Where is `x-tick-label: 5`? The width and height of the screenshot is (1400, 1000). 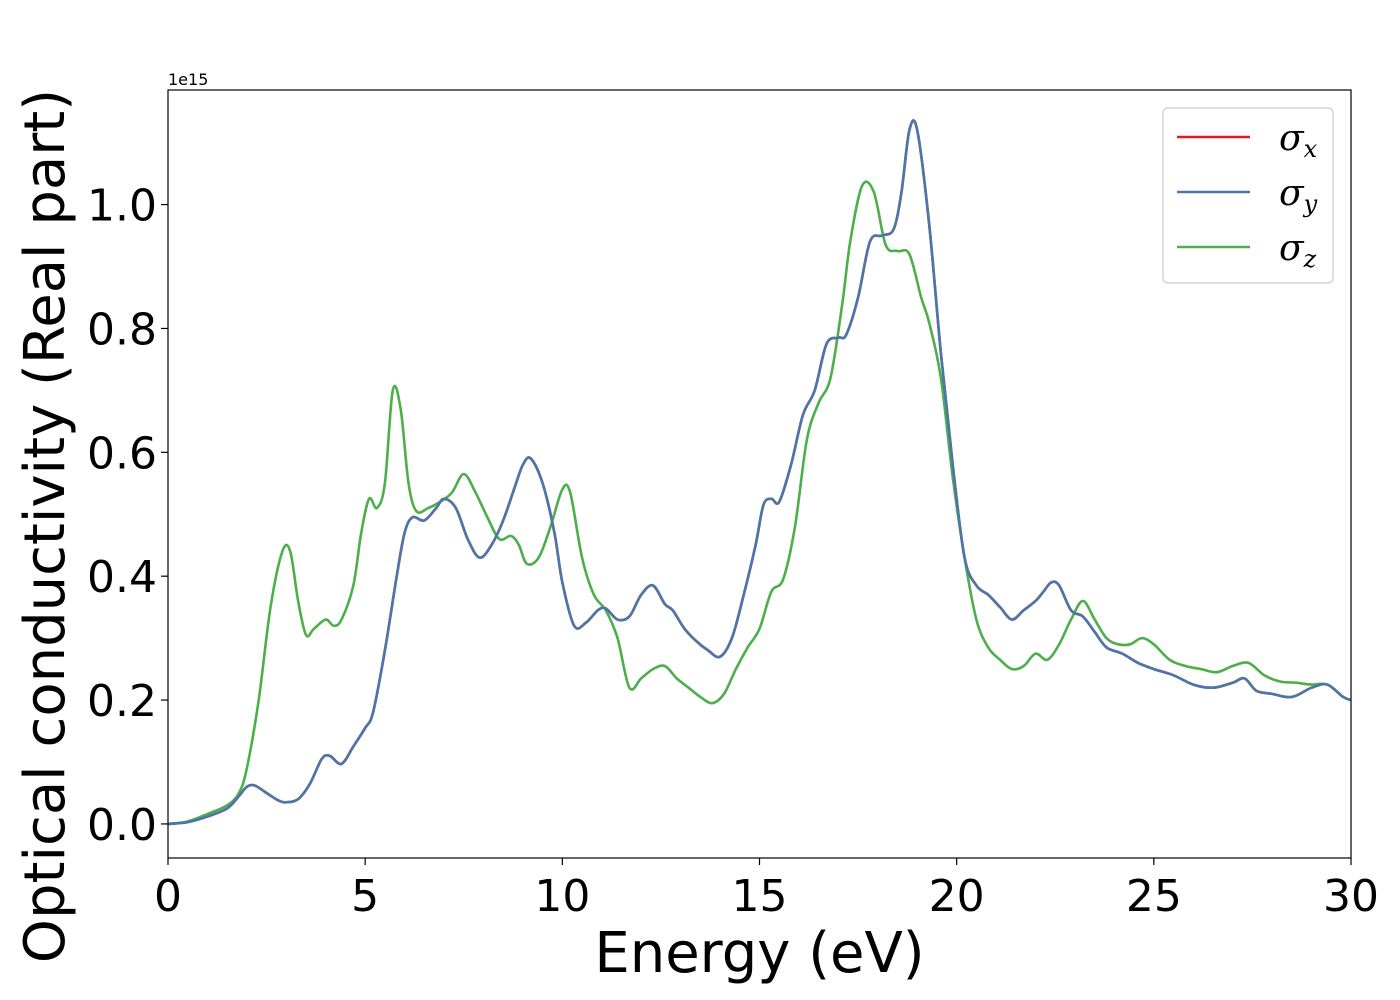
x-tick-label: 5 is located at coordinates (365, 896).